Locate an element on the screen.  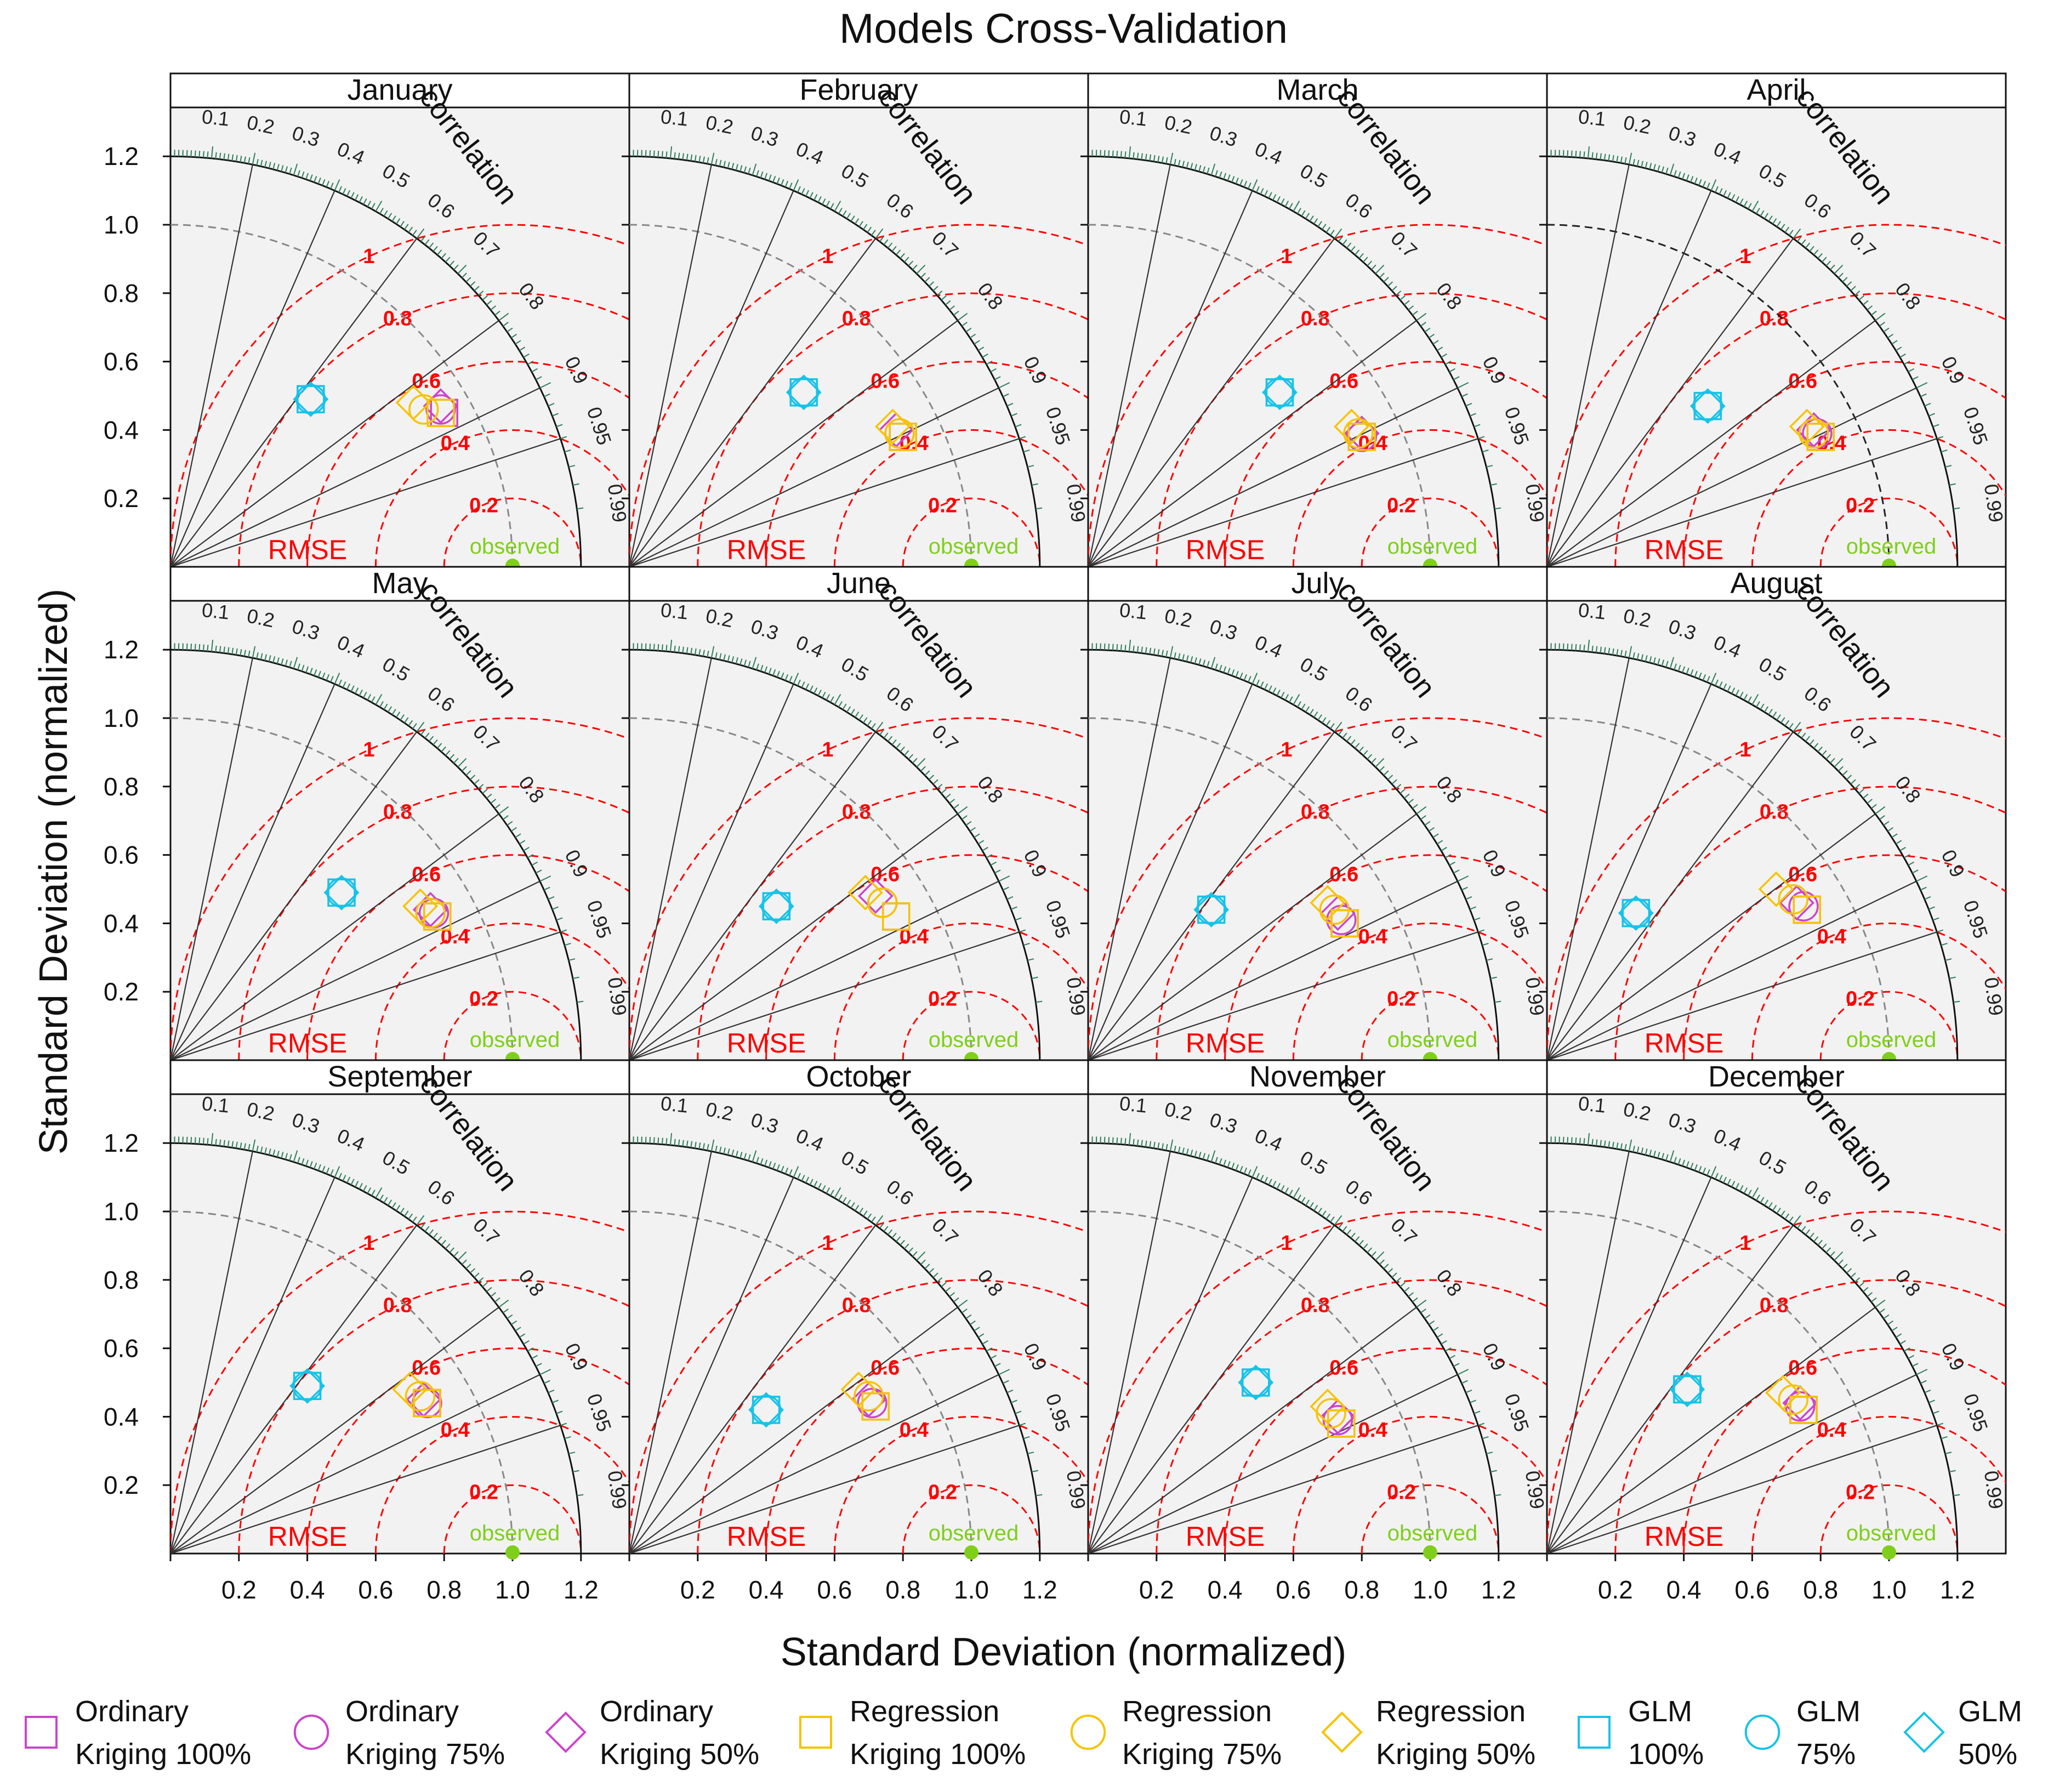
x-tick-label: 0.6 is located at coordinates (375, 1589).